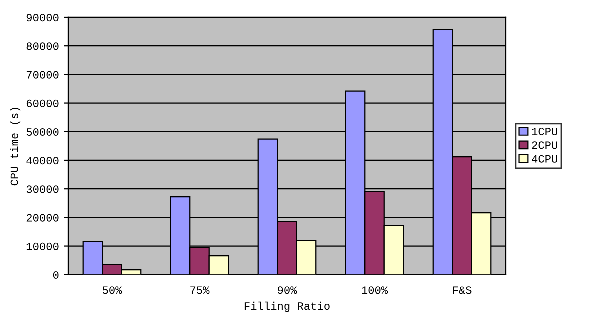 This screenshot has width=606, height=330. What do you see at coordinates (42, 161) in the screenshot?
I see `y-tick-label: 40000` at bounding box center [42, 161].